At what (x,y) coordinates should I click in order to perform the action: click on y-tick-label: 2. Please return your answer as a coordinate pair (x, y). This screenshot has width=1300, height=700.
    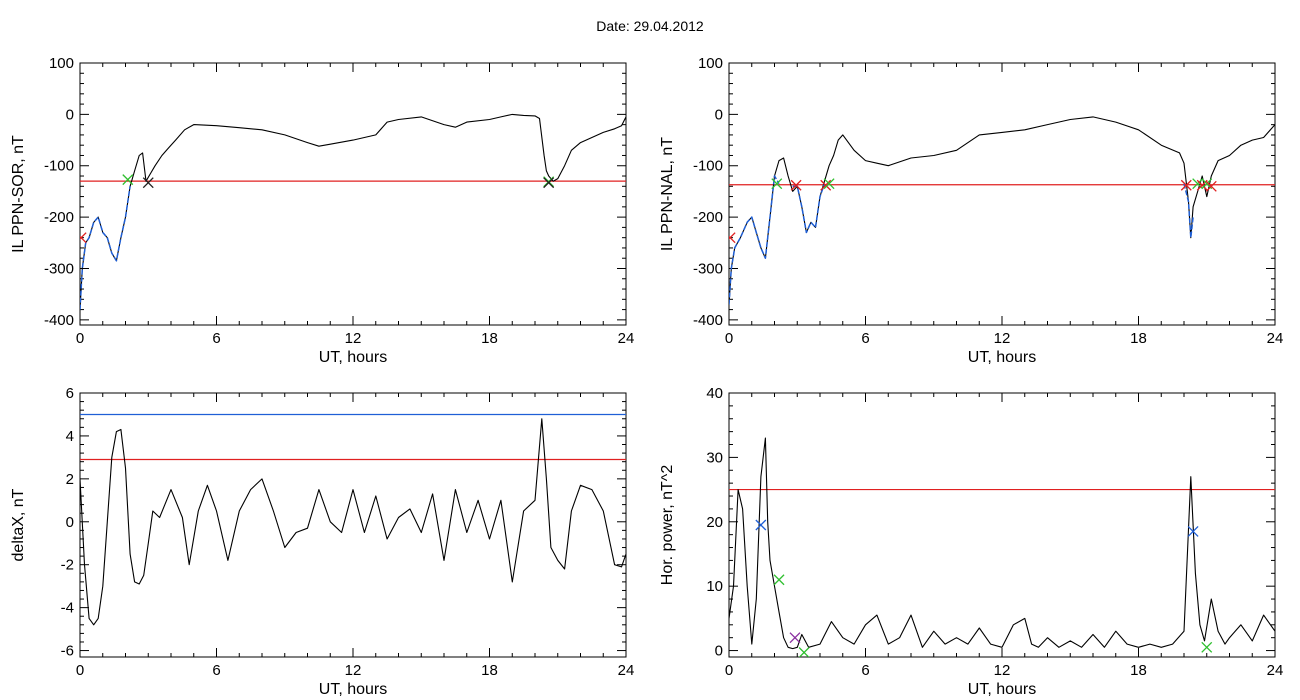
    Looking at the image, I should click on (70, 479).